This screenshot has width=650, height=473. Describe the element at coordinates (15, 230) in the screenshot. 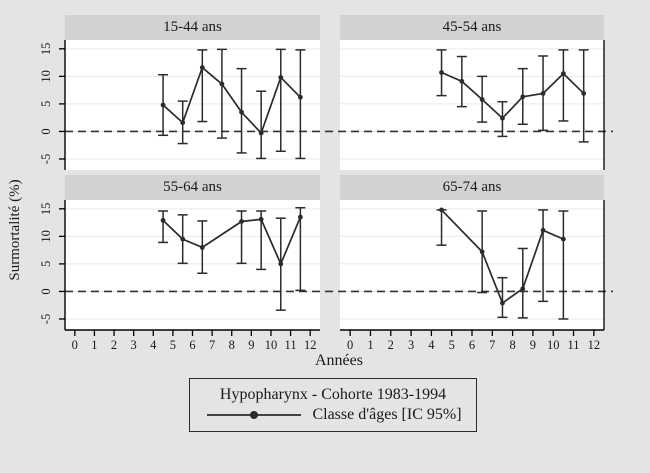

I see `y-axis-title: Surmortalité (%)` at that location.